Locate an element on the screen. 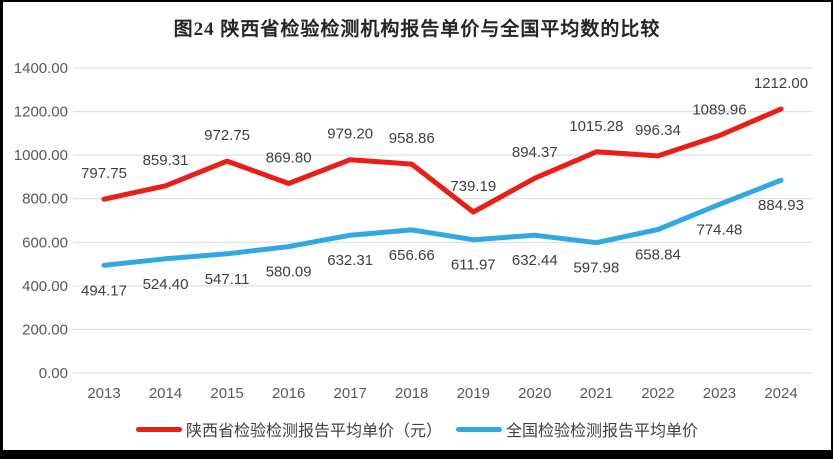 The width and height of the screenshot is (833, 459). data-label: 632.44 is located at coordinates (535, 260).